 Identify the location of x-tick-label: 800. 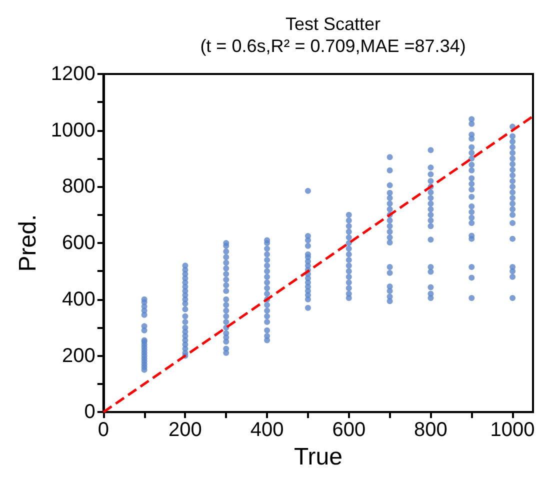
(431, 430).